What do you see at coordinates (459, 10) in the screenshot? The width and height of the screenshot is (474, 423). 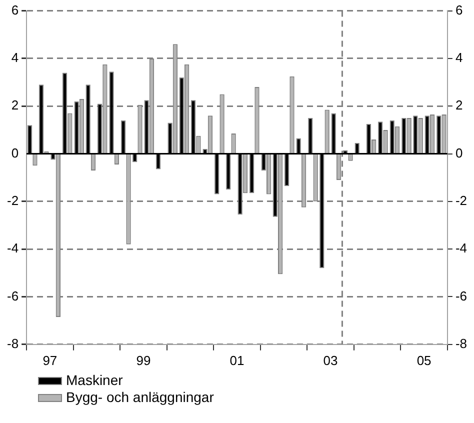 I see `y-tick-label: 6` at bounding box center [459, 10].